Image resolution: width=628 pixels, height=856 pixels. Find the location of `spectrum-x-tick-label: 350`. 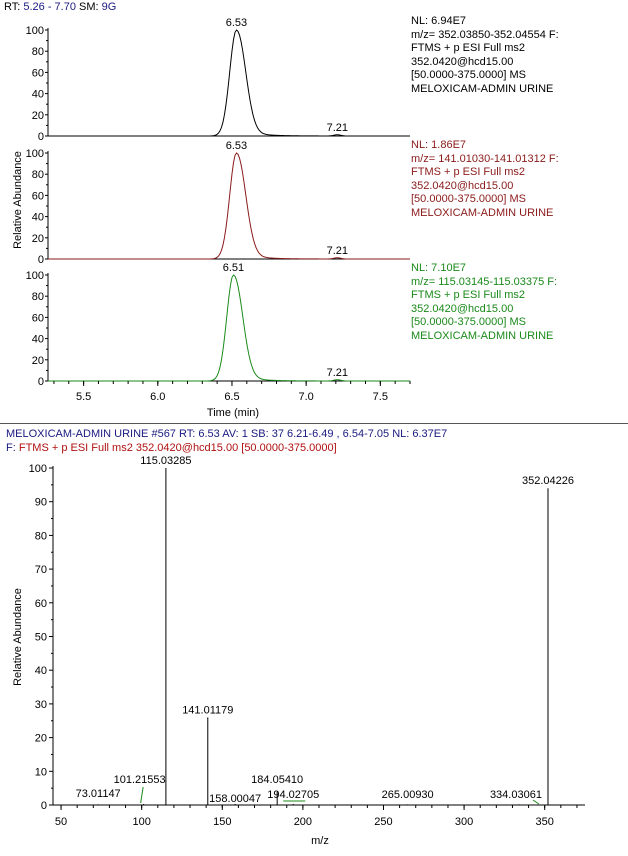

spectrum-x-tick-label: 350 is located at coordinates (545, 822).